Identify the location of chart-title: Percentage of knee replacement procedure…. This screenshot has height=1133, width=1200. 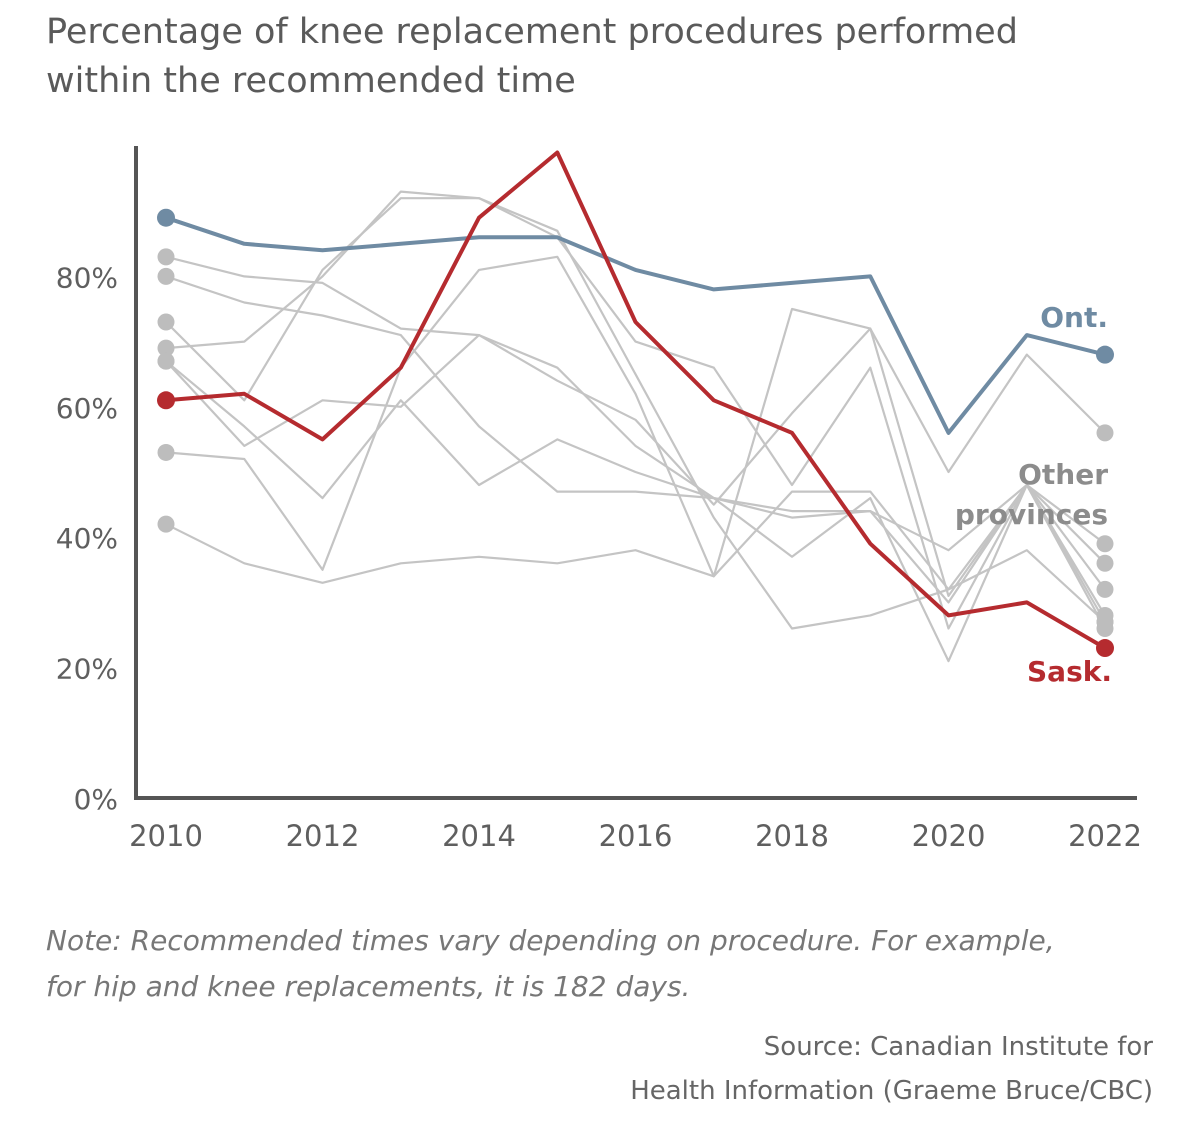
(606, 57).